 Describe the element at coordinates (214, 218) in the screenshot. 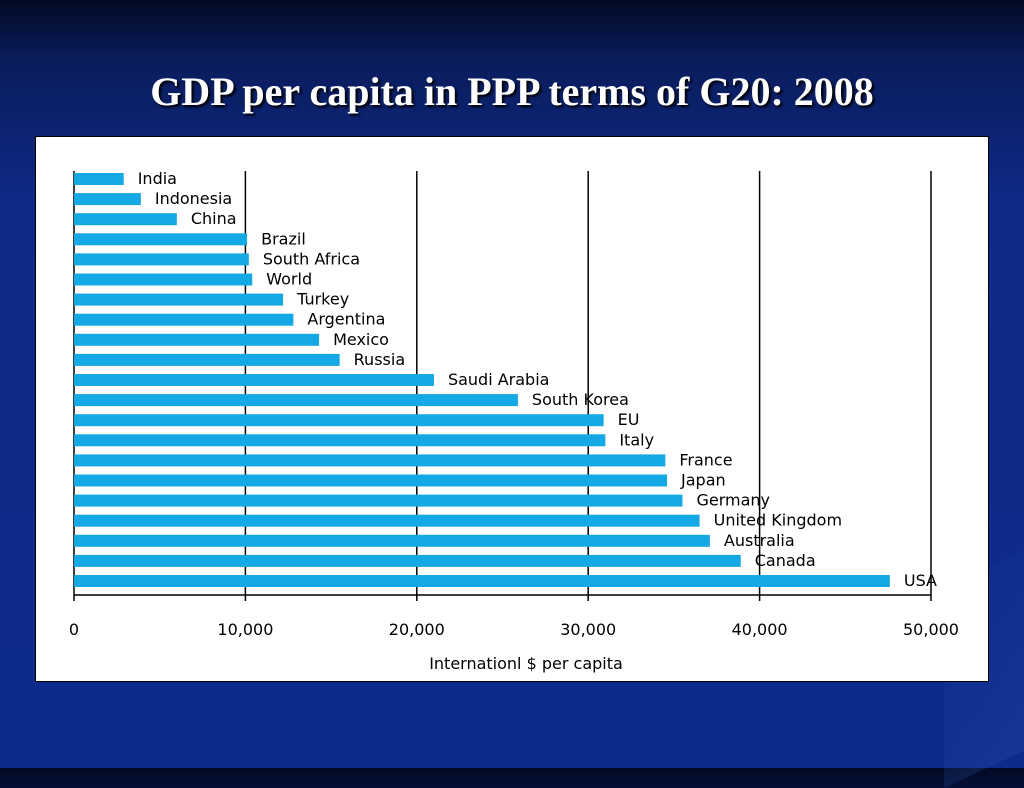

I see `bar-label: China` at that location.